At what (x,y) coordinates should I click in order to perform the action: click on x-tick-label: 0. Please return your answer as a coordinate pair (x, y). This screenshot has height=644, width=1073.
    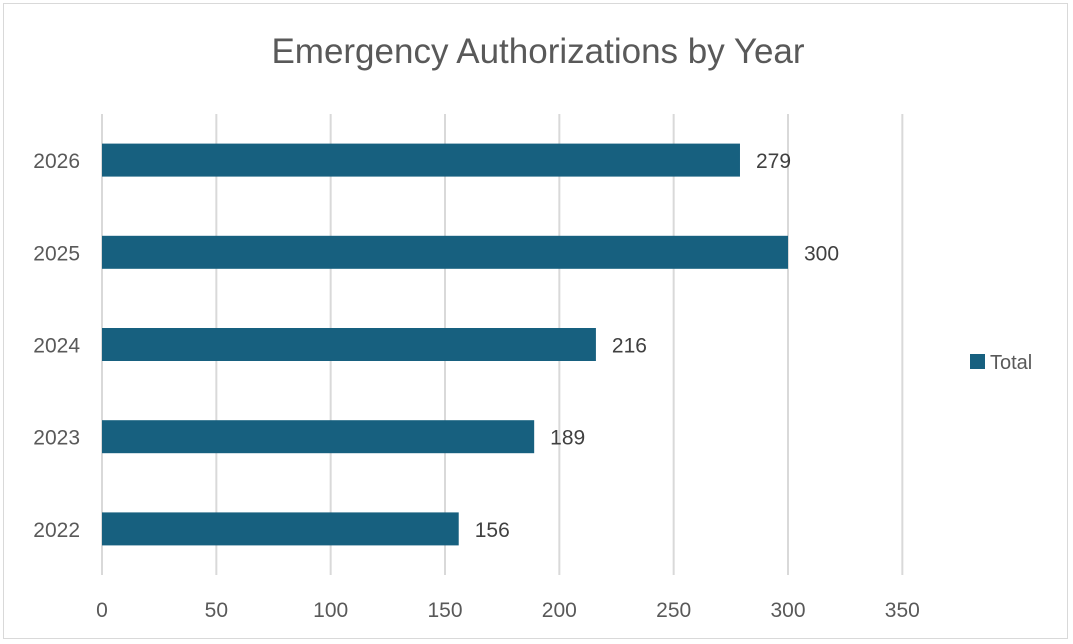
    Looking at the image, I should click on (102, 610).